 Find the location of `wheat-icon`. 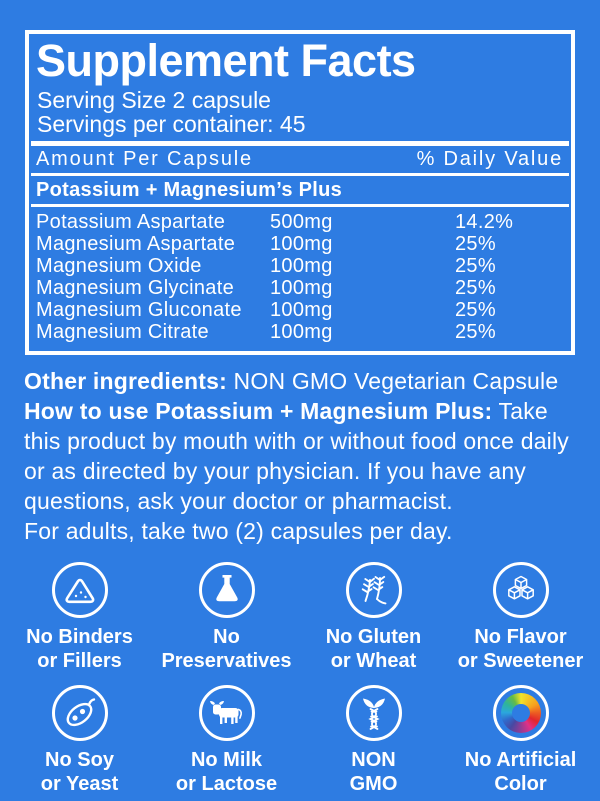

wheat-icon is located at coordinates (373, 590).